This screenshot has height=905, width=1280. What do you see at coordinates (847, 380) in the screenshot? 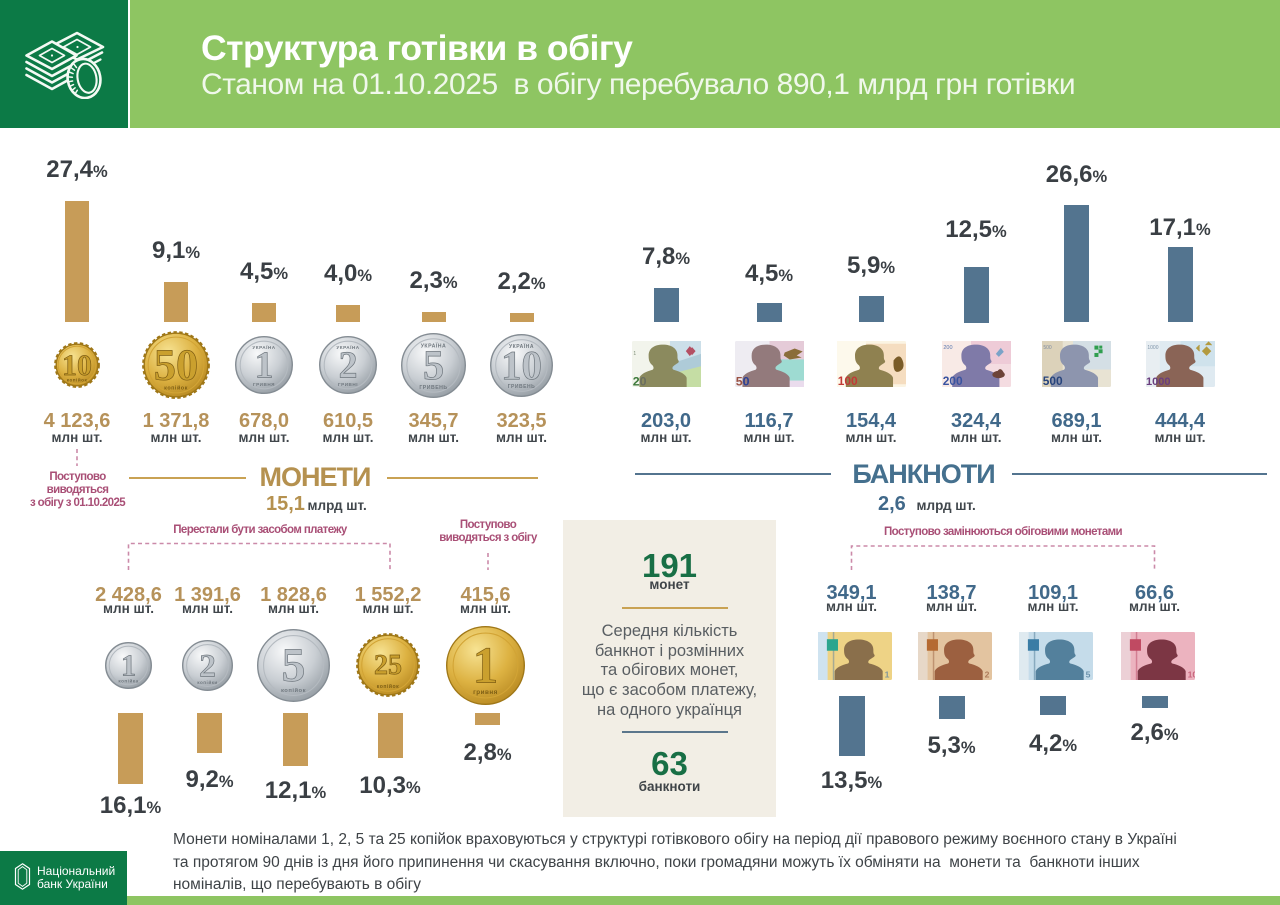
I see `svg-text: 100` at bounding box center [847, 380].